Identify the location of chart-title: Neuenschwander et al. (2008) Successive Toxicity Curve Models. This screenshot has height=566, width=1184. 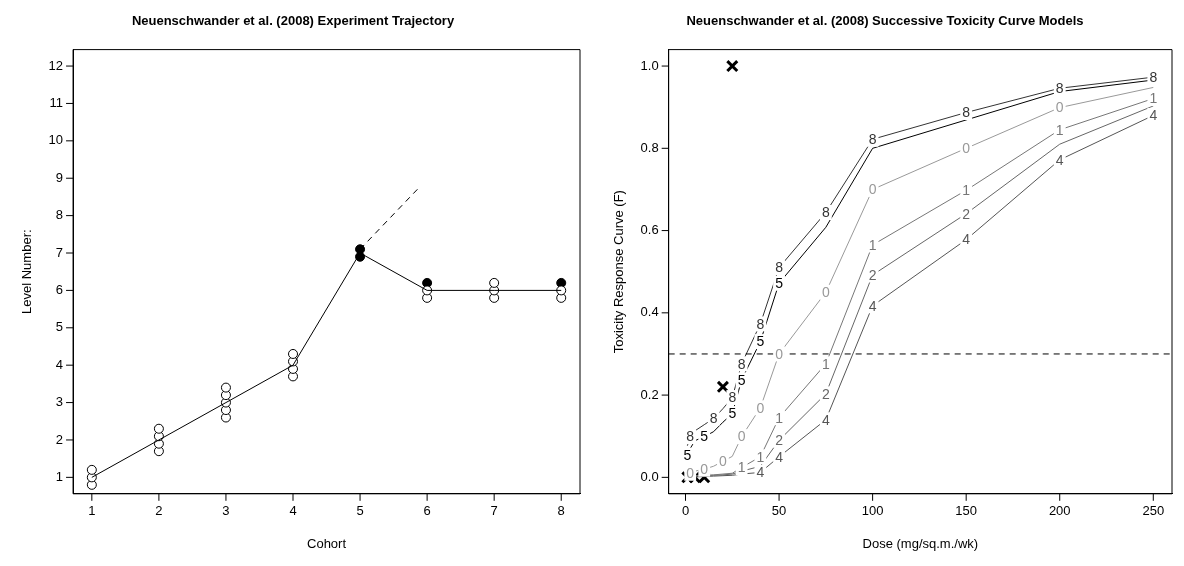
(885, 21).